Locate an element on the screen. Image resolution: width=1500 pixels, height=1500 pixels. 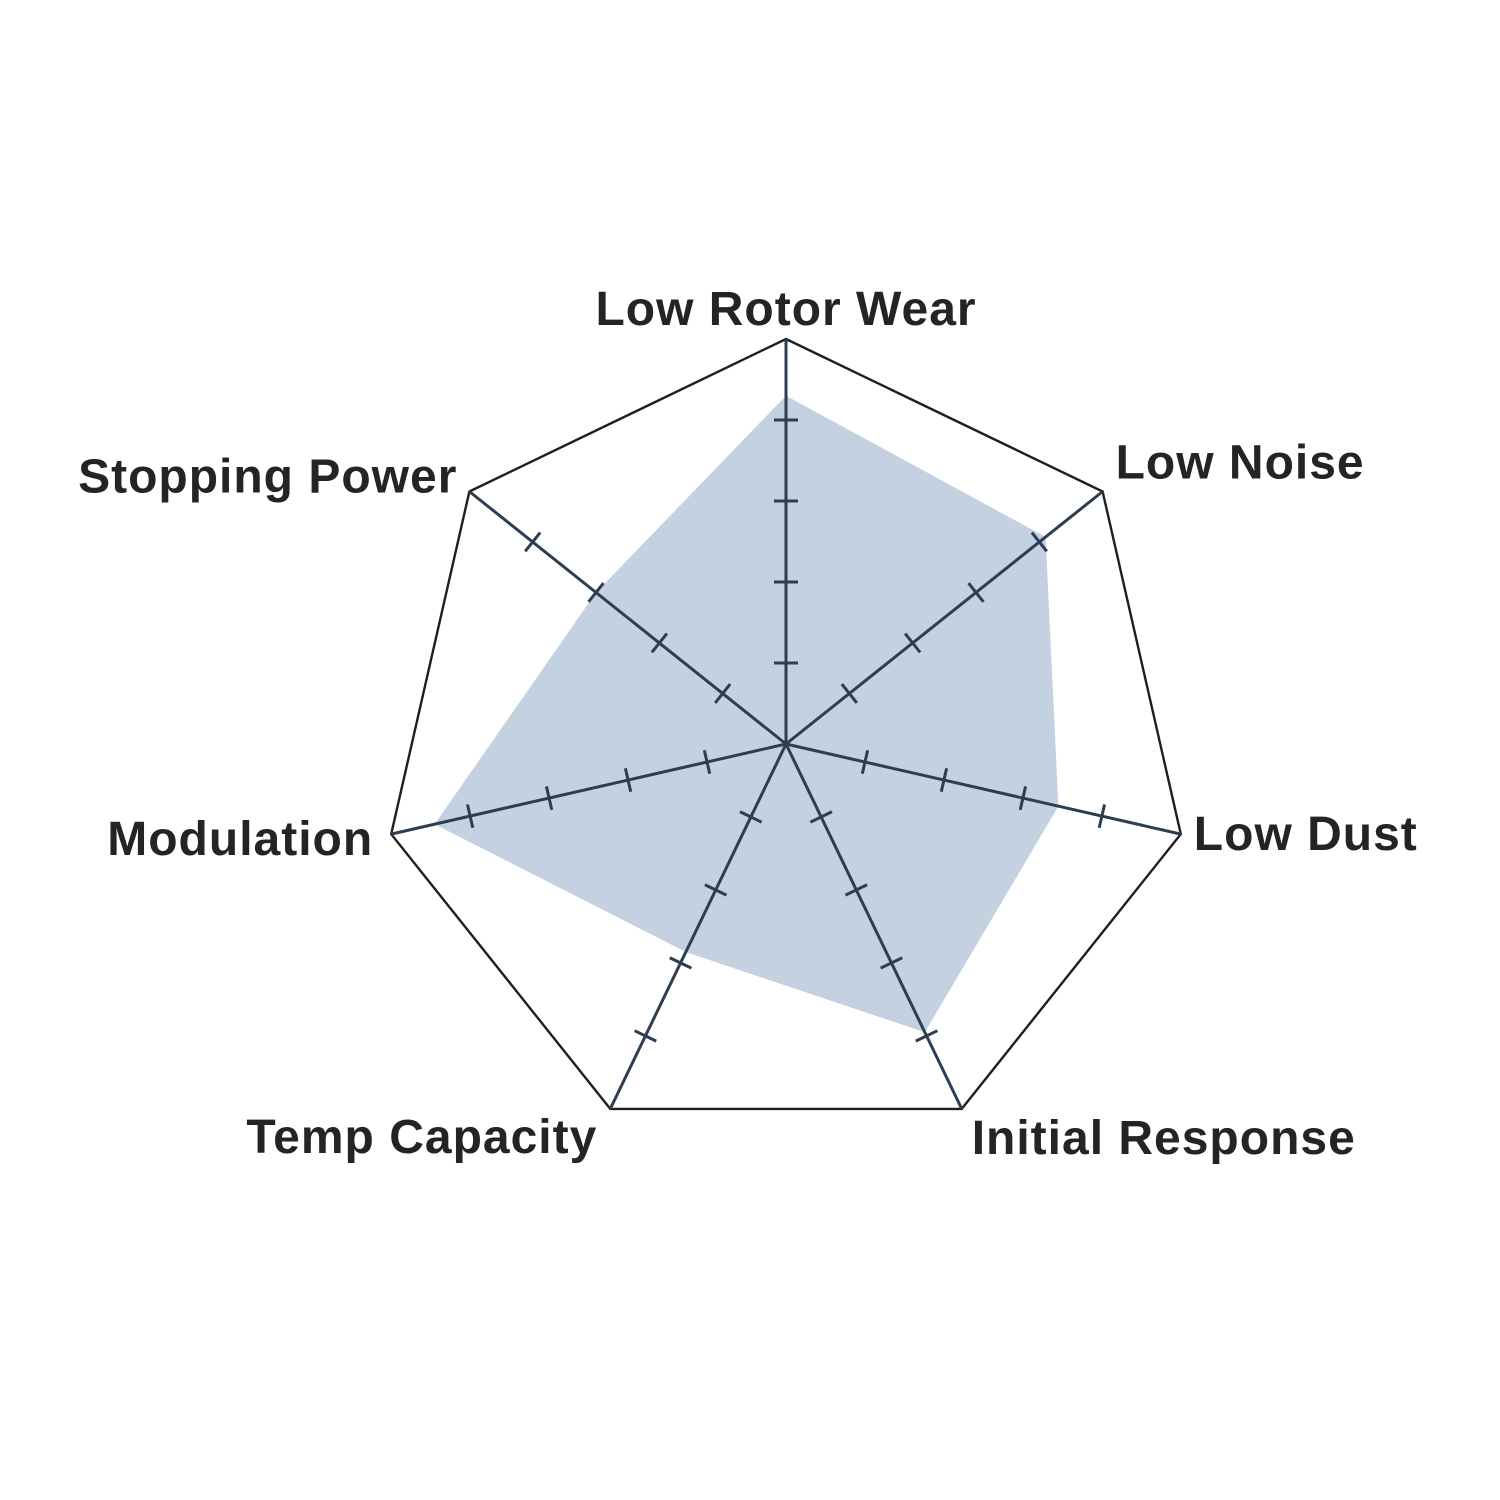
axis-label-low-rotor-wear: Low Rotor Wear is located at coordinates (785, 309).